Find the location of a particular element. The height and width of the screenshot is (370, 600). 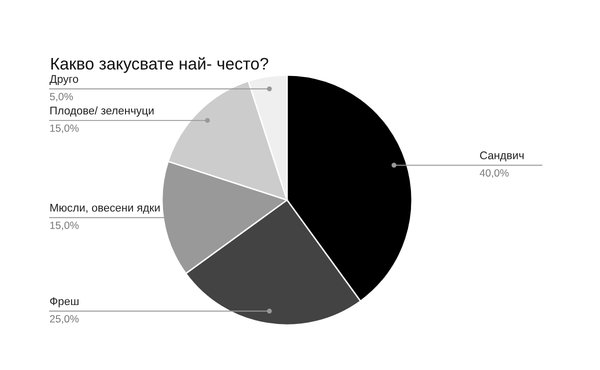

data-label: 5,0% is located at coordinates (61, 97).